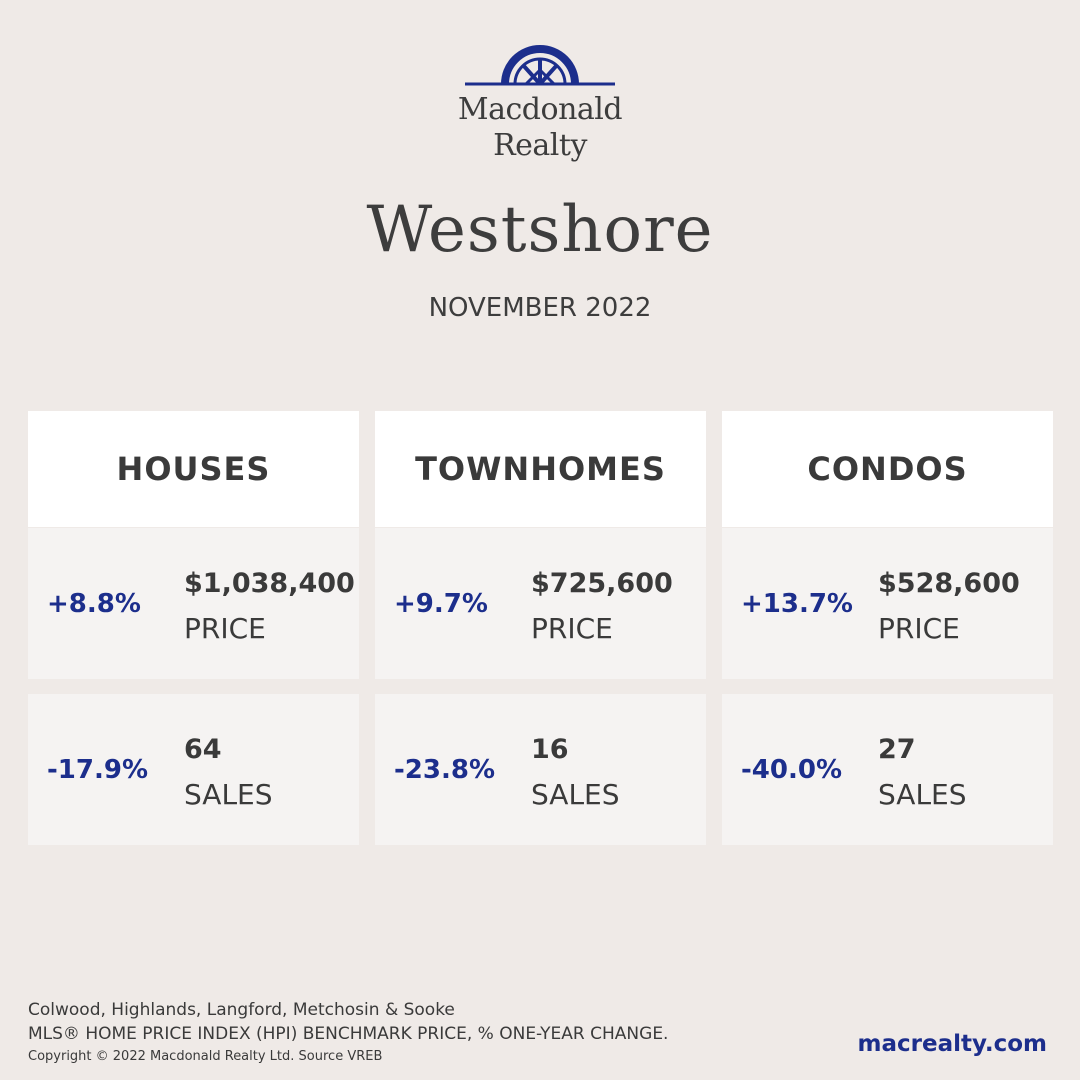 This screenshot has height=1080, width=1080. Describe the element at coordinates (444, 769) in the screenshot. I see `sales-change: -23.8%` at that location.